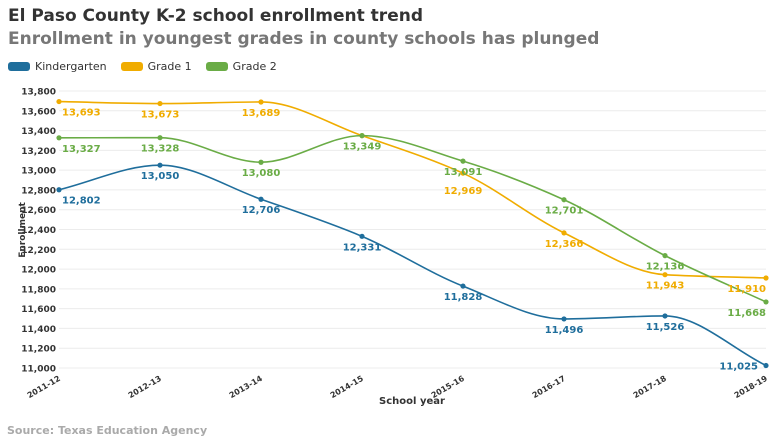  I want to click on y-tick-label: 12,600, so click(38, 211).